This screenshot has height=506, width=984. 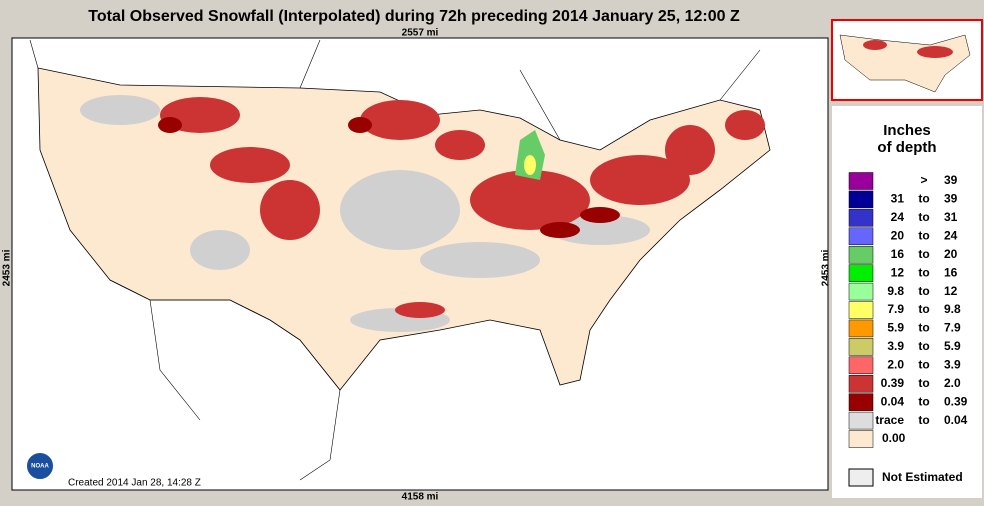 I want to click on legend-value: 0.00, so click(x=894, y=438).